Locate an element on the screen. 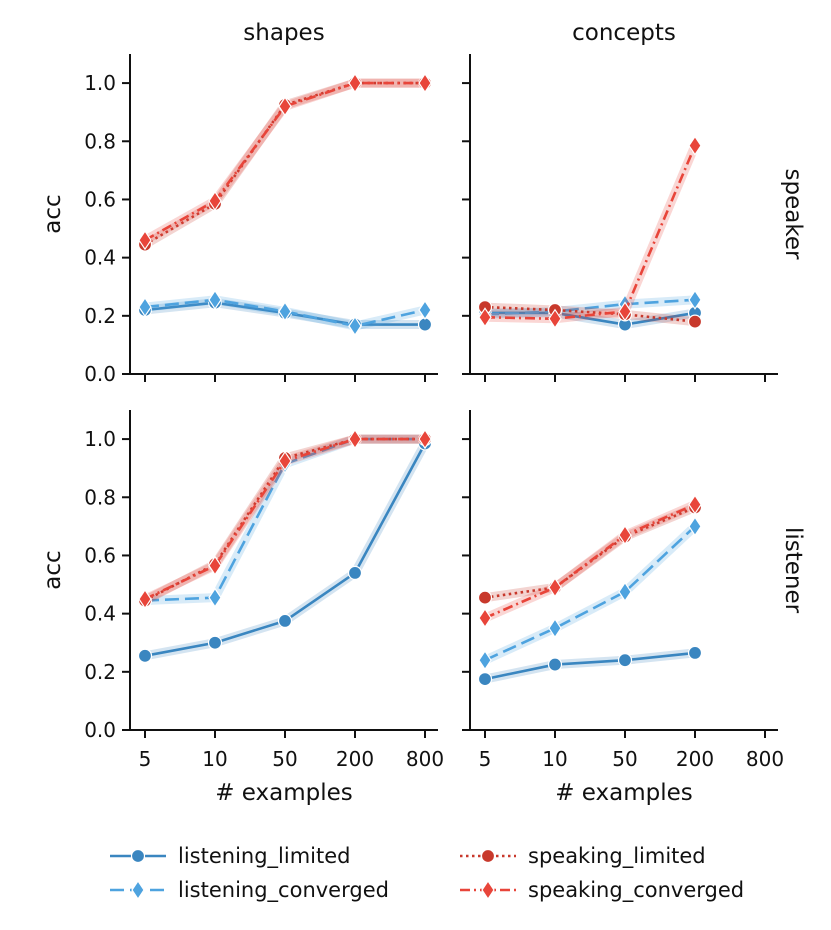 The image size is (831, 930). y-tick-label: 0.0 is located at coordinates (100, 374).